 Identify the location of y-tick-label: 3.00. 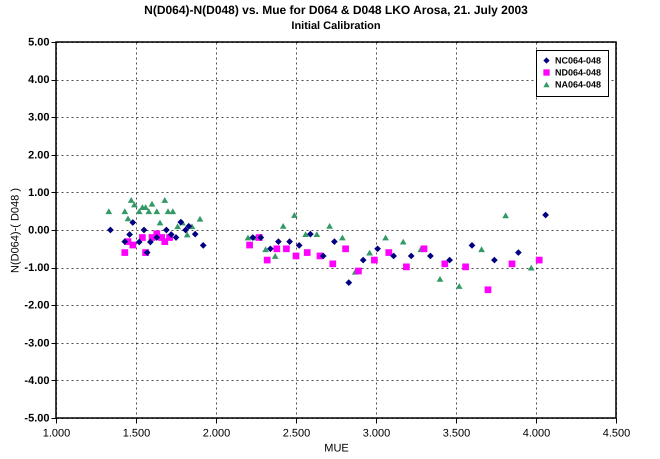
(39, 118).